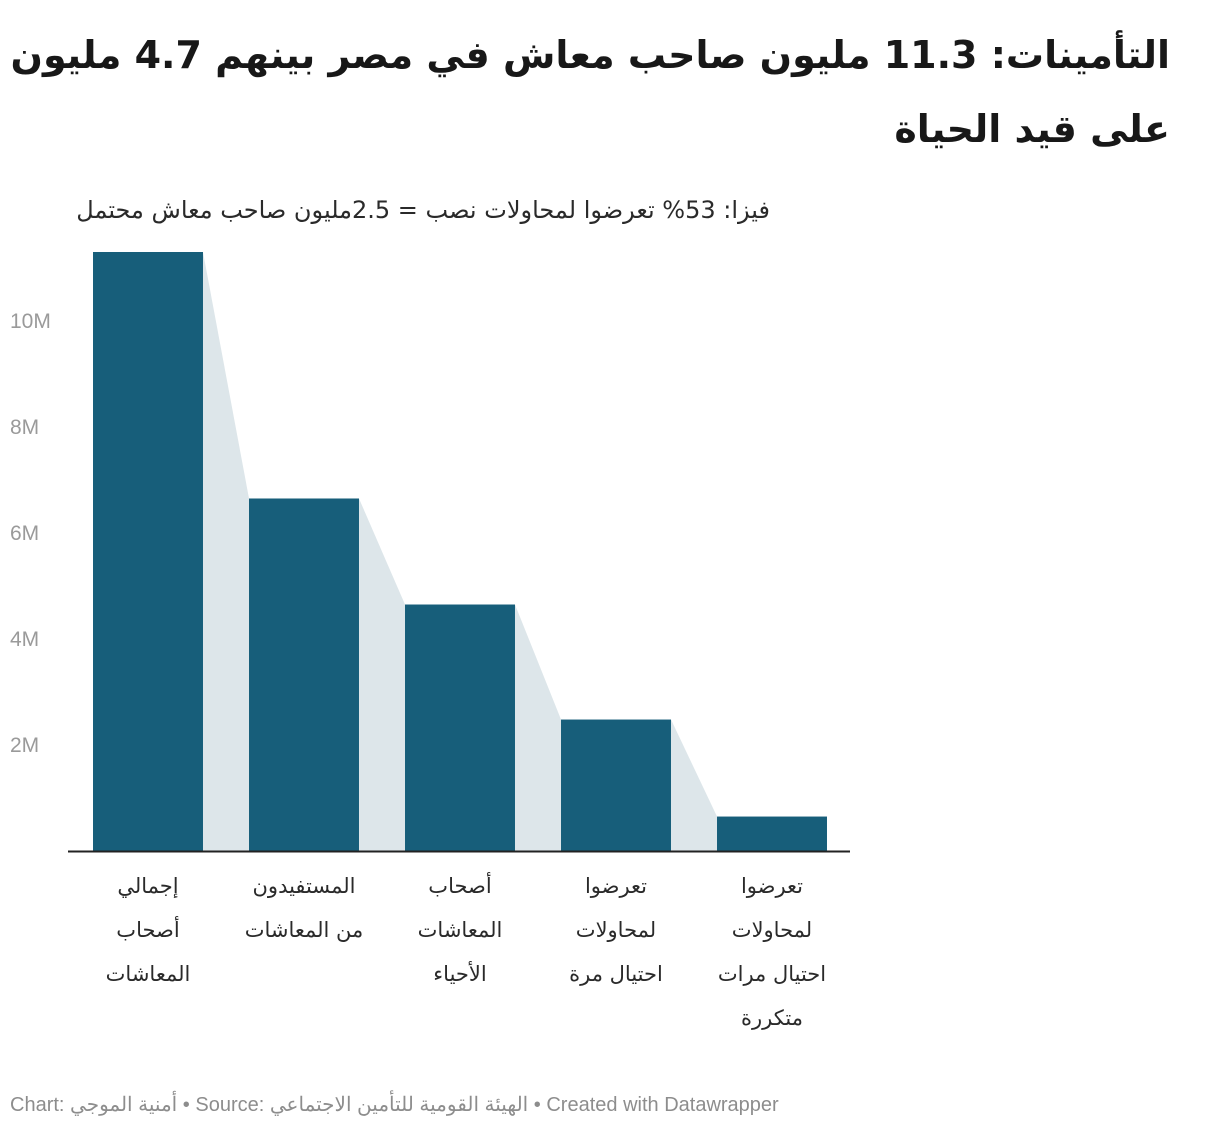  I want to click on y-tick-label: 8M, so click(24, 427).